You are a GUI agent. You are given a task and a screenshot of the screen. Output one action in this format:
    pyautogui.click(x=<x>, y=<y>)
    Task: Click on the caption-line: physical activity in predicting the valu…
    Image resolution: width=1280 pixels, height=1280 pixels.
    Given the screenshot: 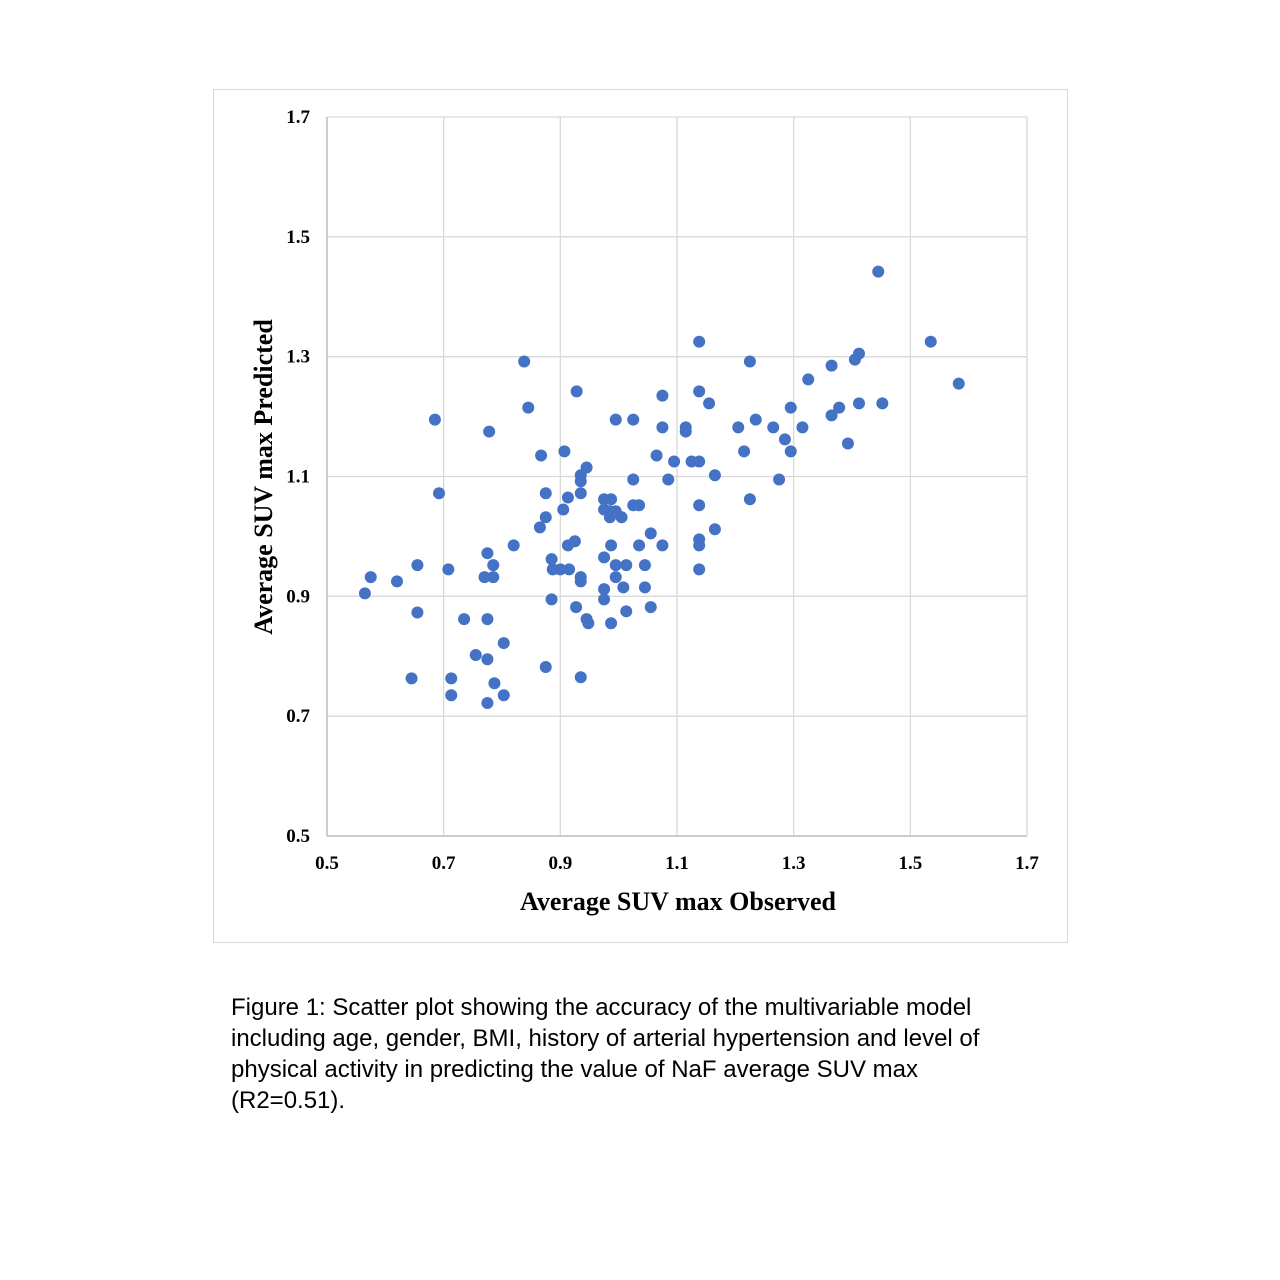 What is the action you would take?
    pyautogui.click(x=574, y=1069)
    